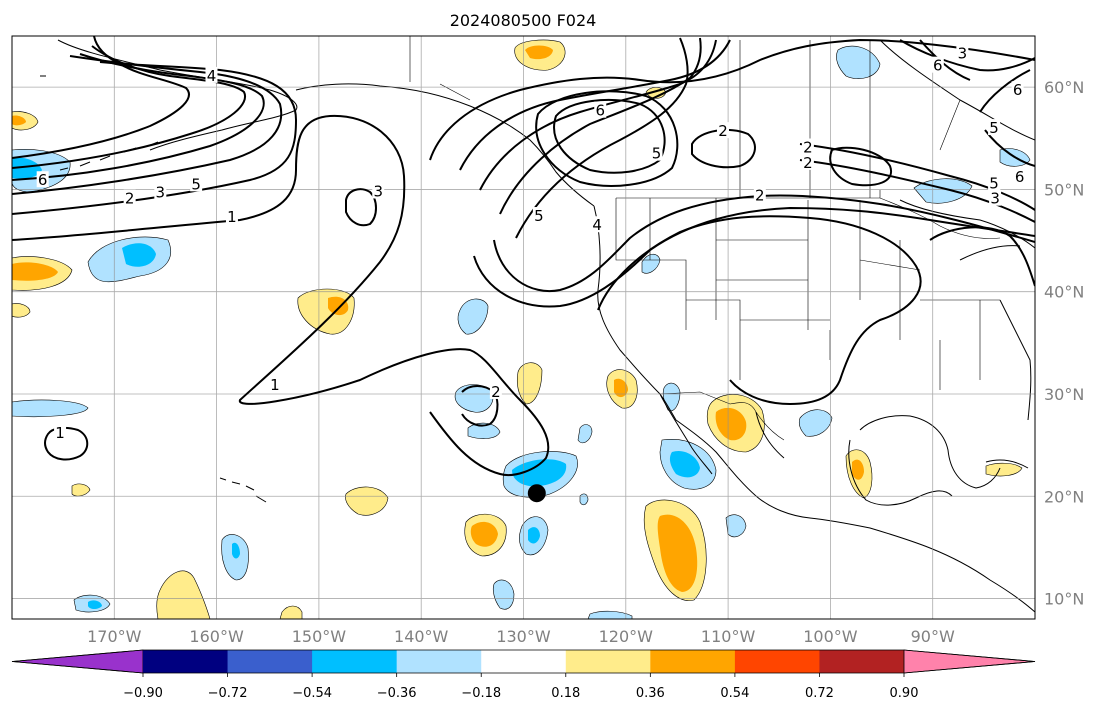  What do you see at coordinates (734, 693) in the screenshot?
I see `colorbar-tick-label: 0.54` at bounding box center [734, 693].